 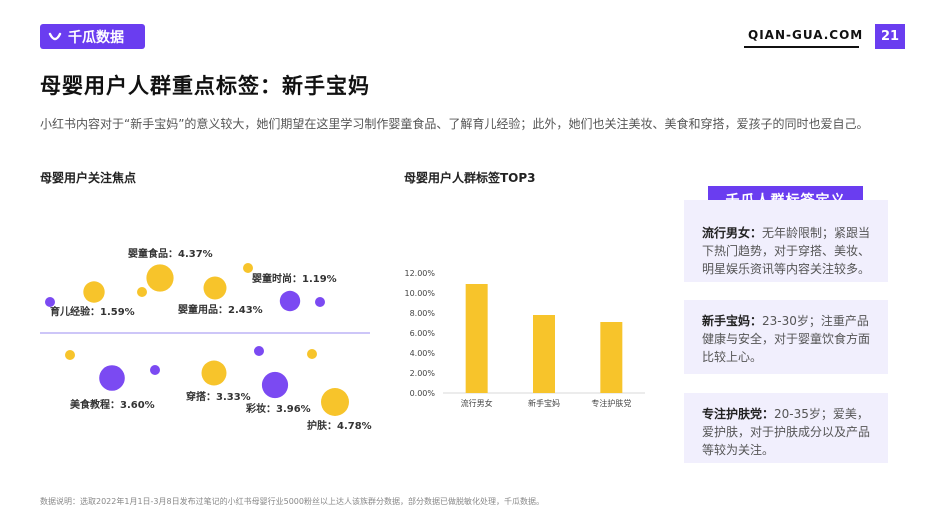 I want to click on site-underline, so click(x=801, y=47).